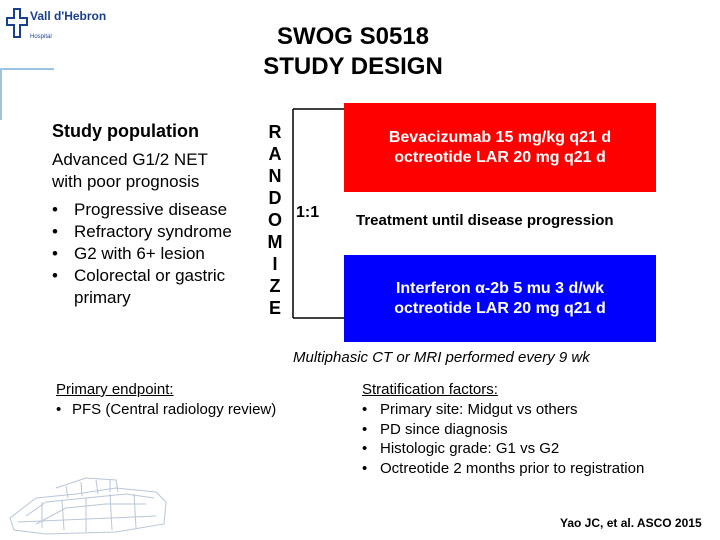 The image size is (720, 540). Describe the element at coordinates (500, 288) in the screenshot. I see `arm-b-line-1: Interferon α-2b 5 mu 3 d/wk` at that location.